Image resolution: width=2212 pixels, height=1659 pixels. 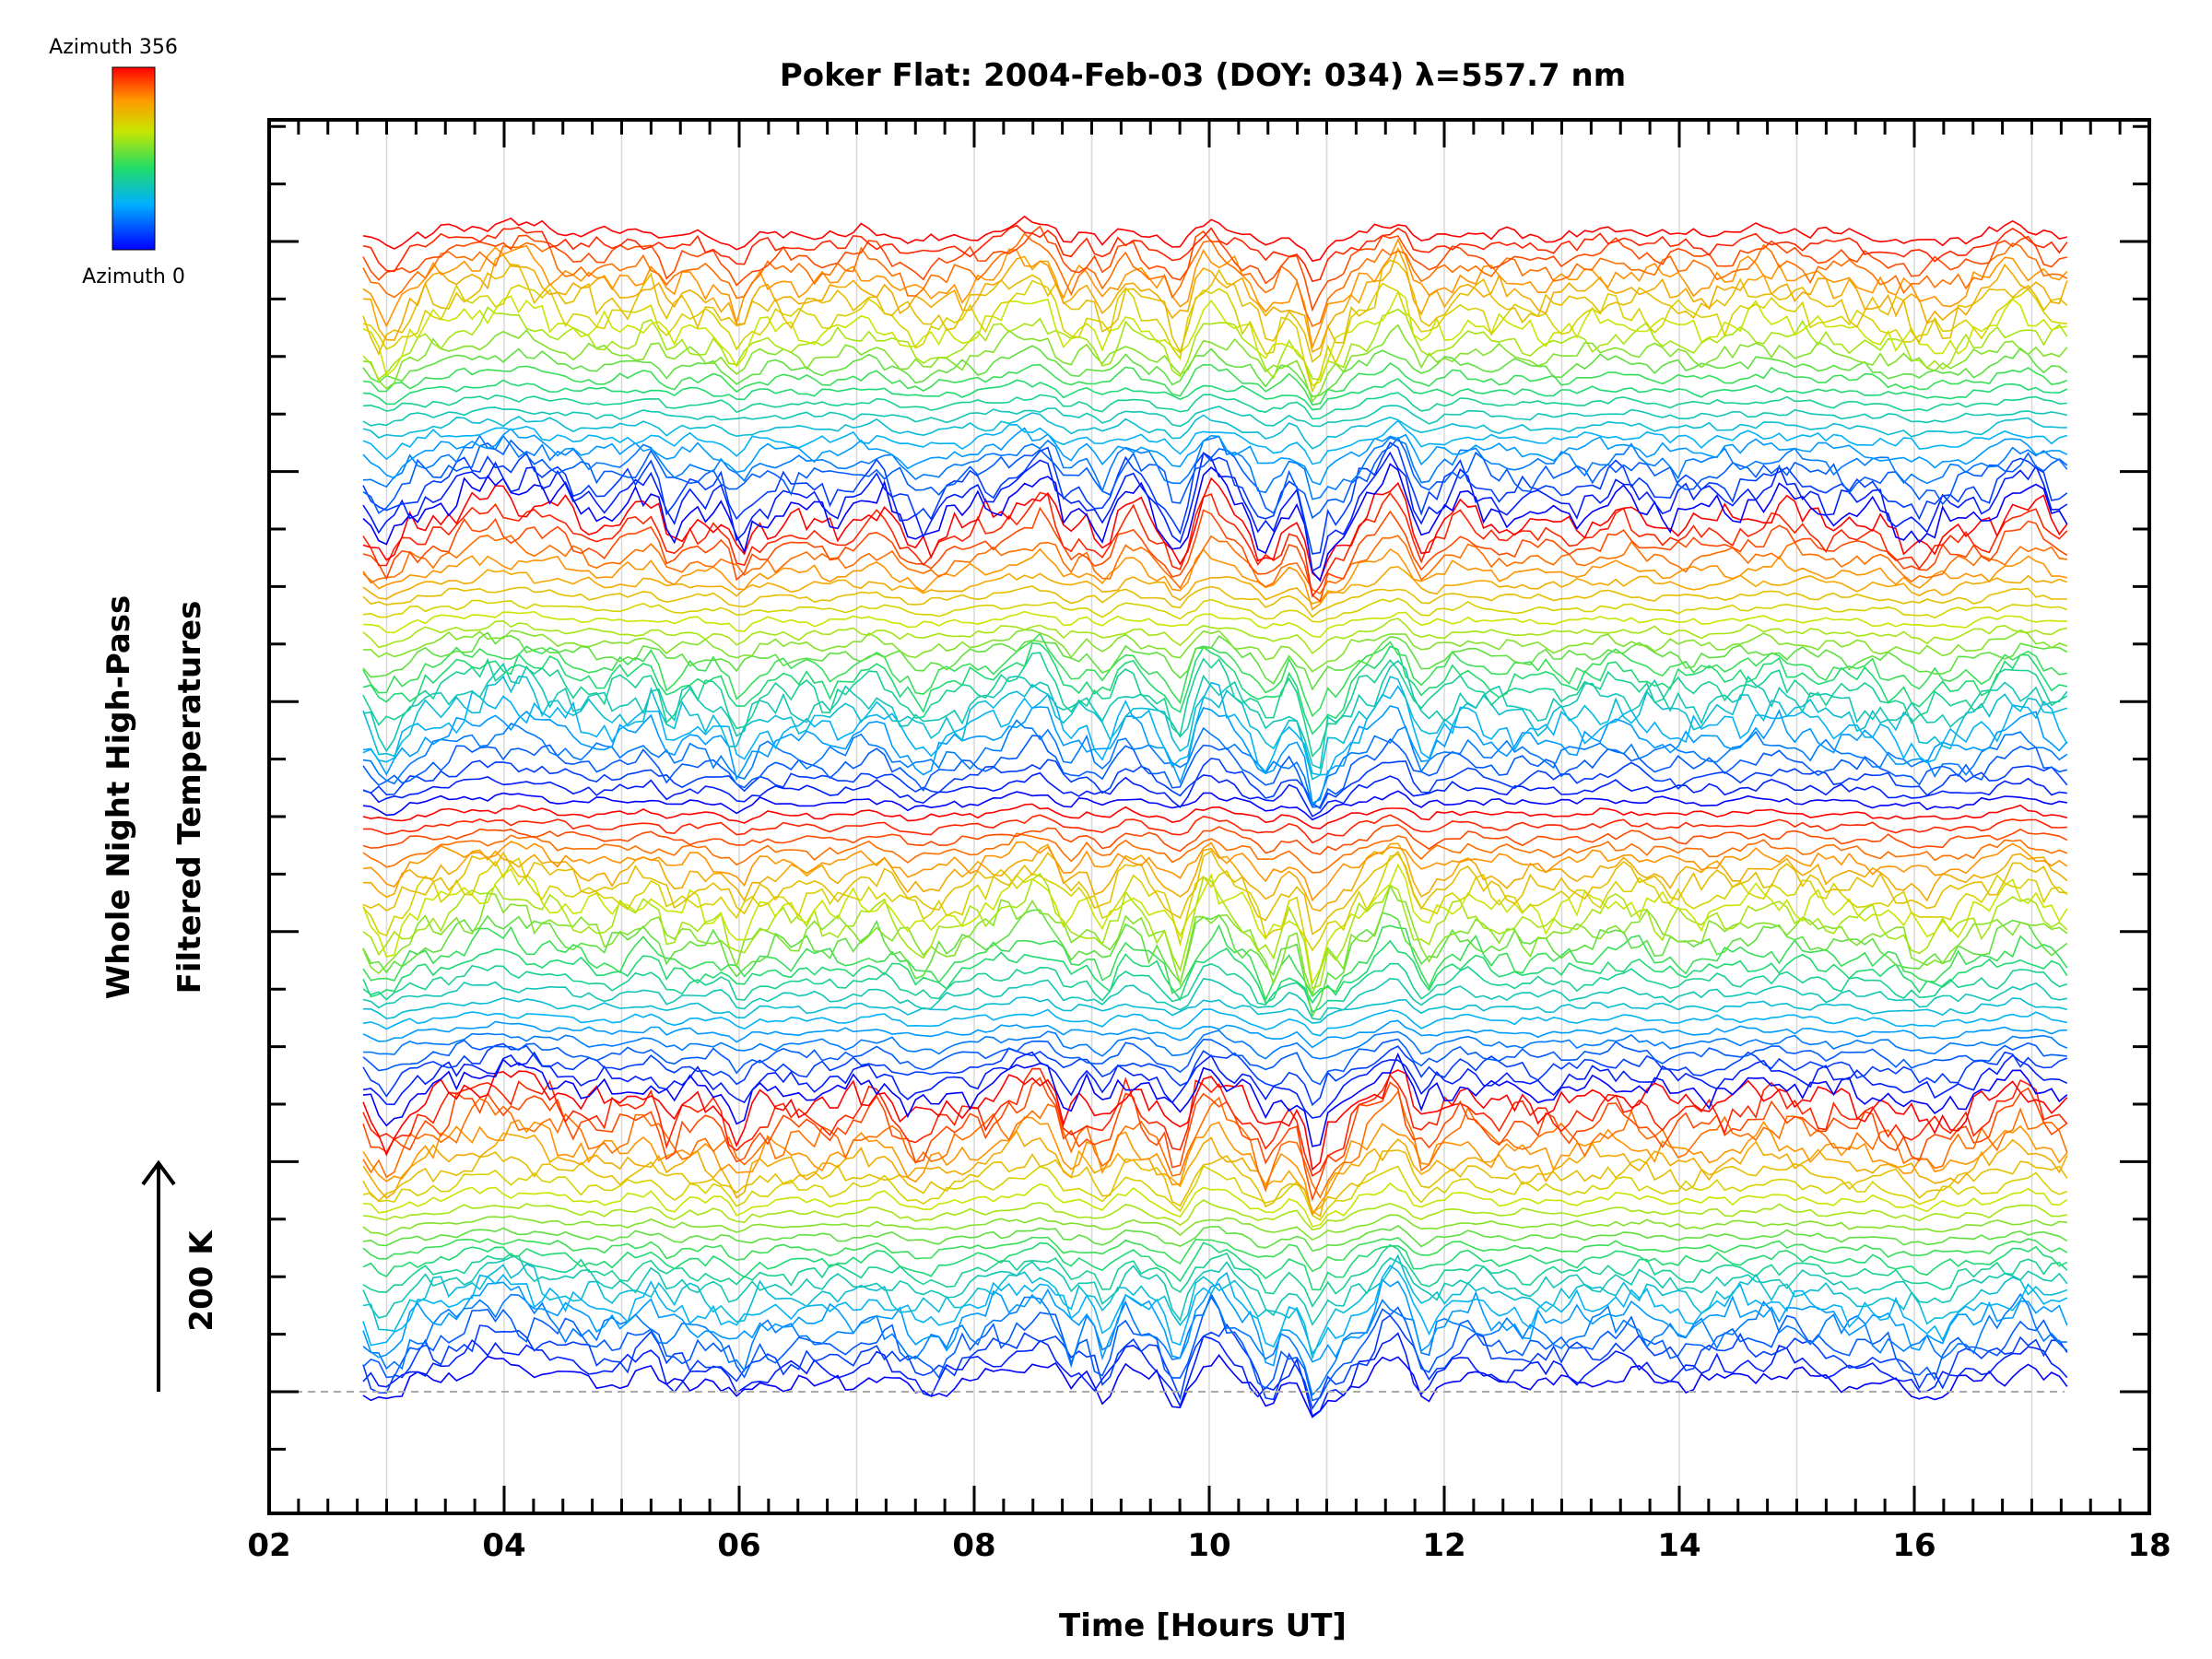 I want to click on x-tick-label: 12, so click(x=1443, y=1545).